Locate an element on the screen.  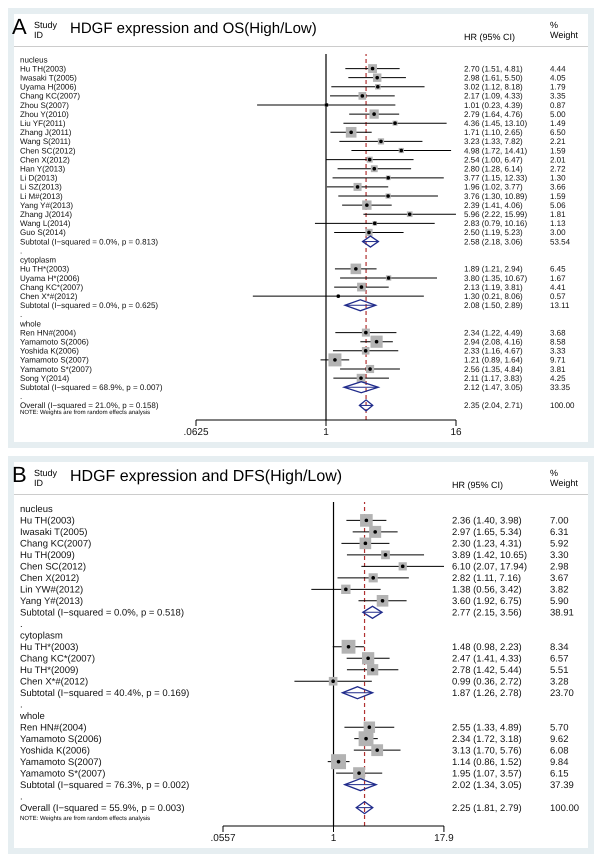
text: 2.02 (1.34, 3.05) is located at coordinates (487, 785).